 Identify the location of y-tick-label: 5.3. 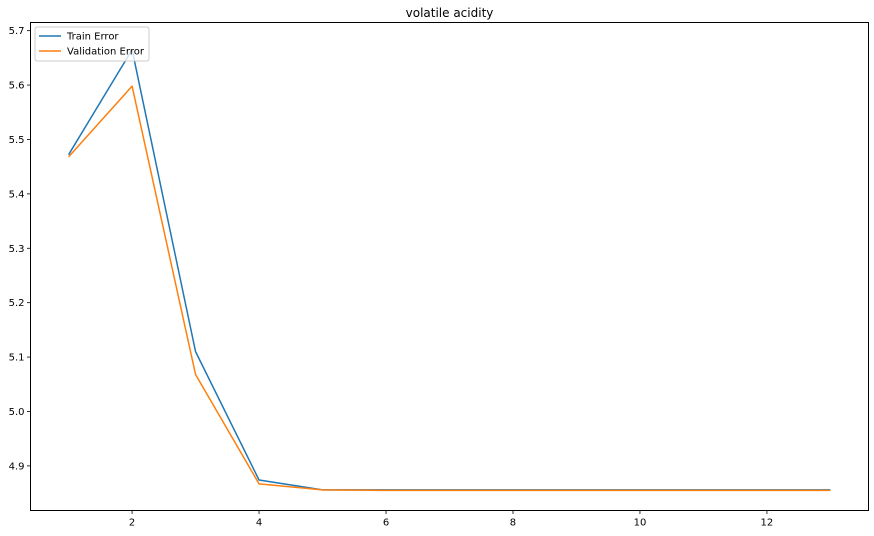
(17, 249).